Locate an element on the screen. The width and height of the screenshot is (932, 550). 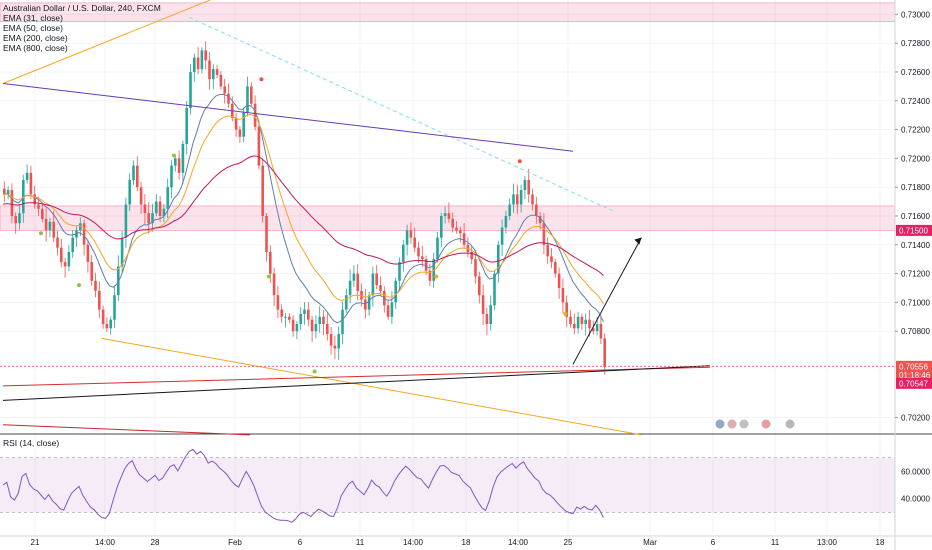
price-axis-label: 0.71400 is located at coordinates (915, 245).